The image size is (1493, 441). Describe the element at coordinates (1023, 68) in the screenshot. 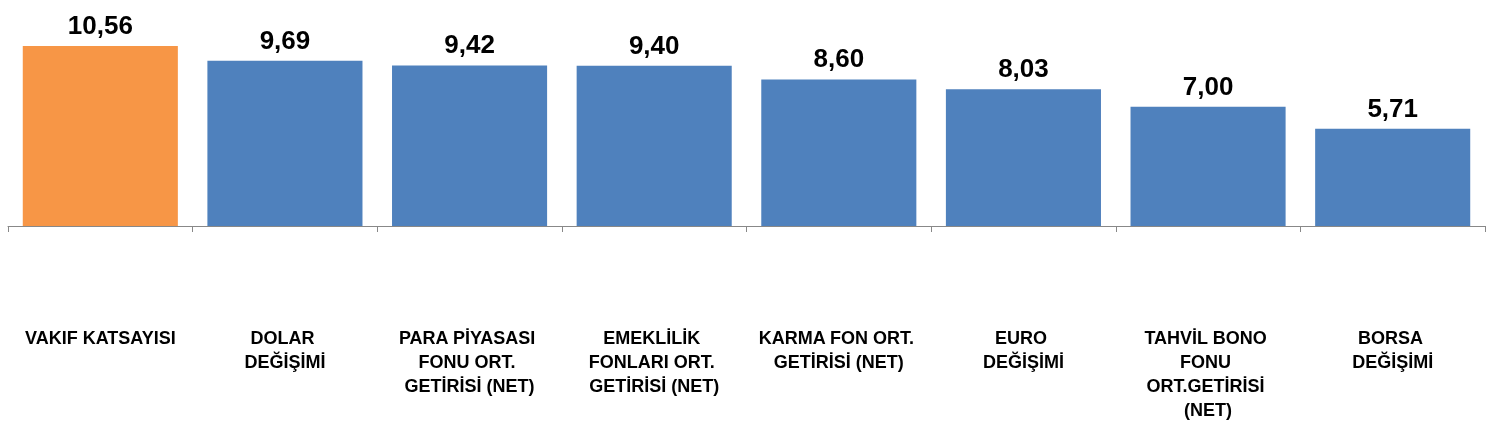

I see `data-label: 8,03` at that location.